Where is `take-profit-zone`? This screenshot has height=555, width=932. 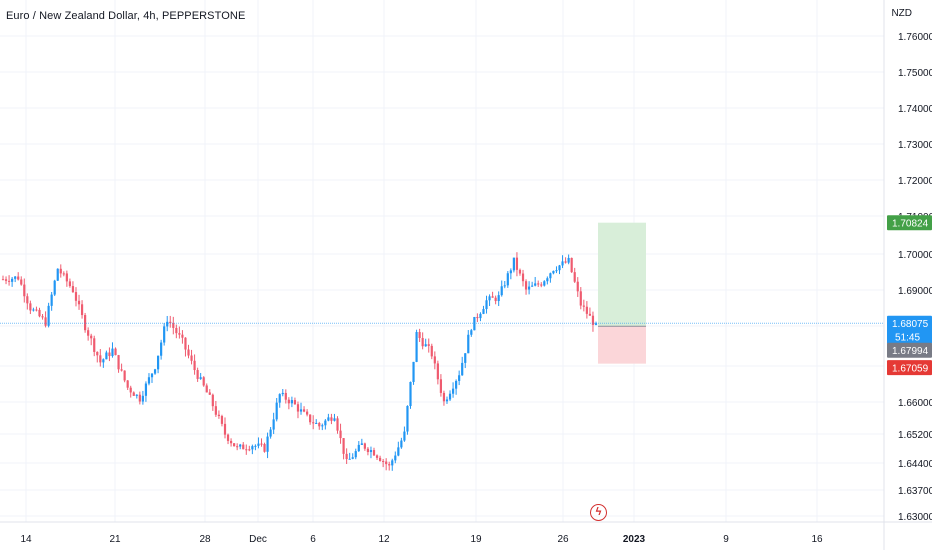 take-profit-zone is located at coordinates (622, 274).